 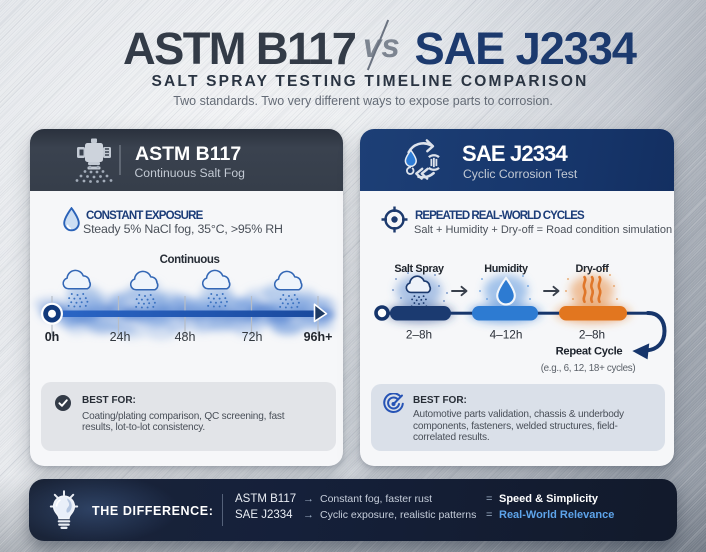 I want to click on svg-text: 24h, so click(x=120, y=337).